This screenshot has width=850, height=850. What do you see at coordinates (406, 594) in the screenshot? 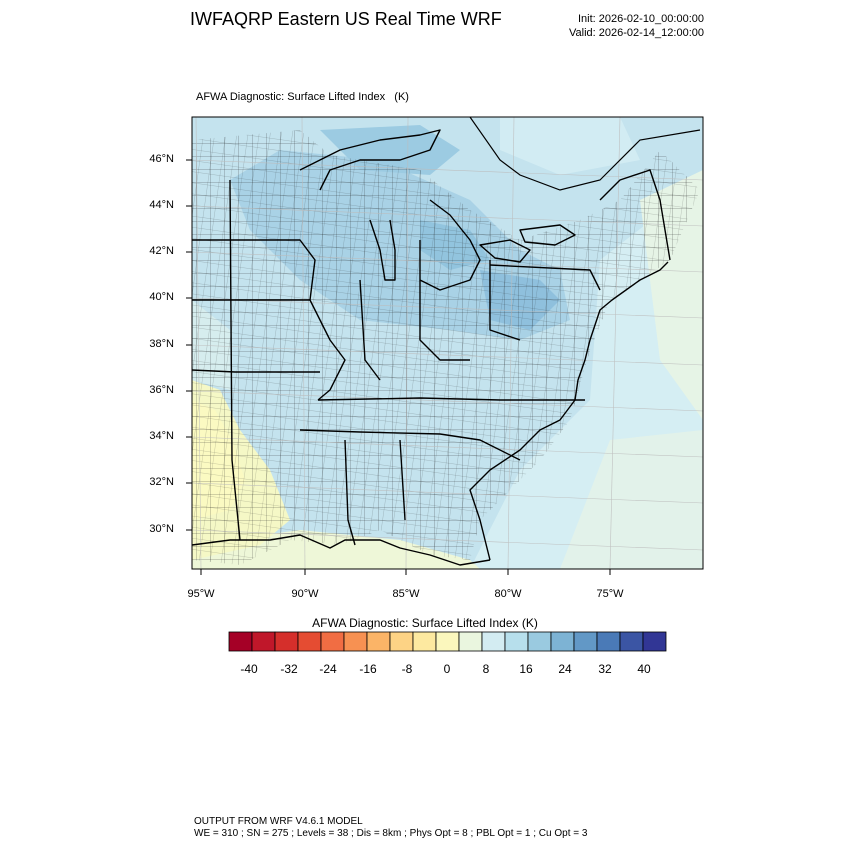
I see `lon-label-85: 85°W` at bounding box center [406, 594].